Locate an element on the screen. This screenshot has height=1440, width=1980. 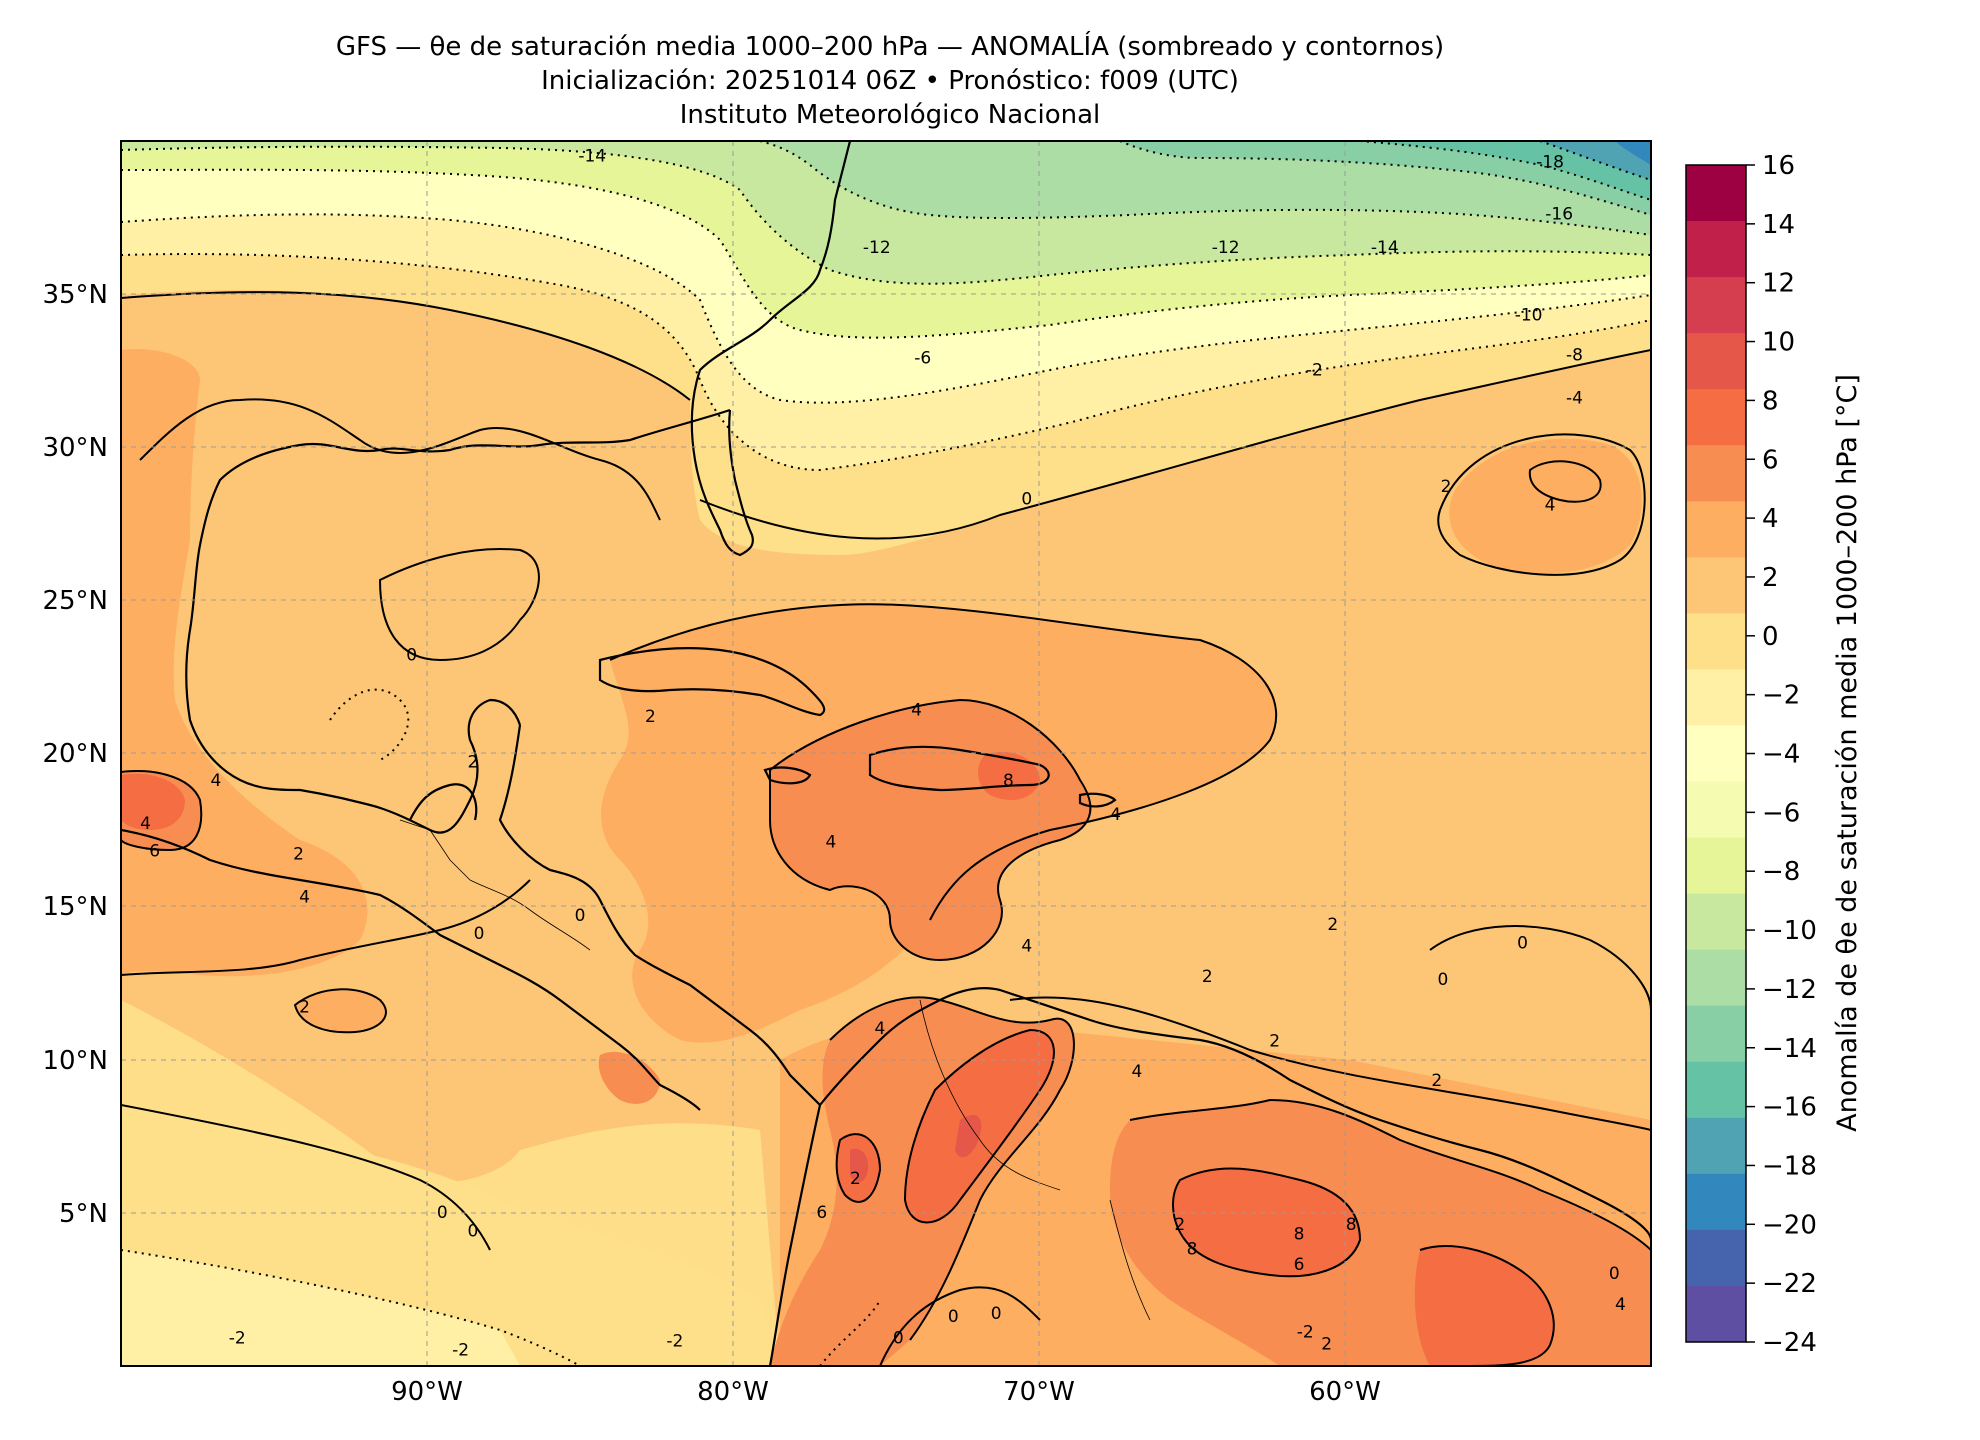
contour-neg2 is located at coordinates (886, 362).